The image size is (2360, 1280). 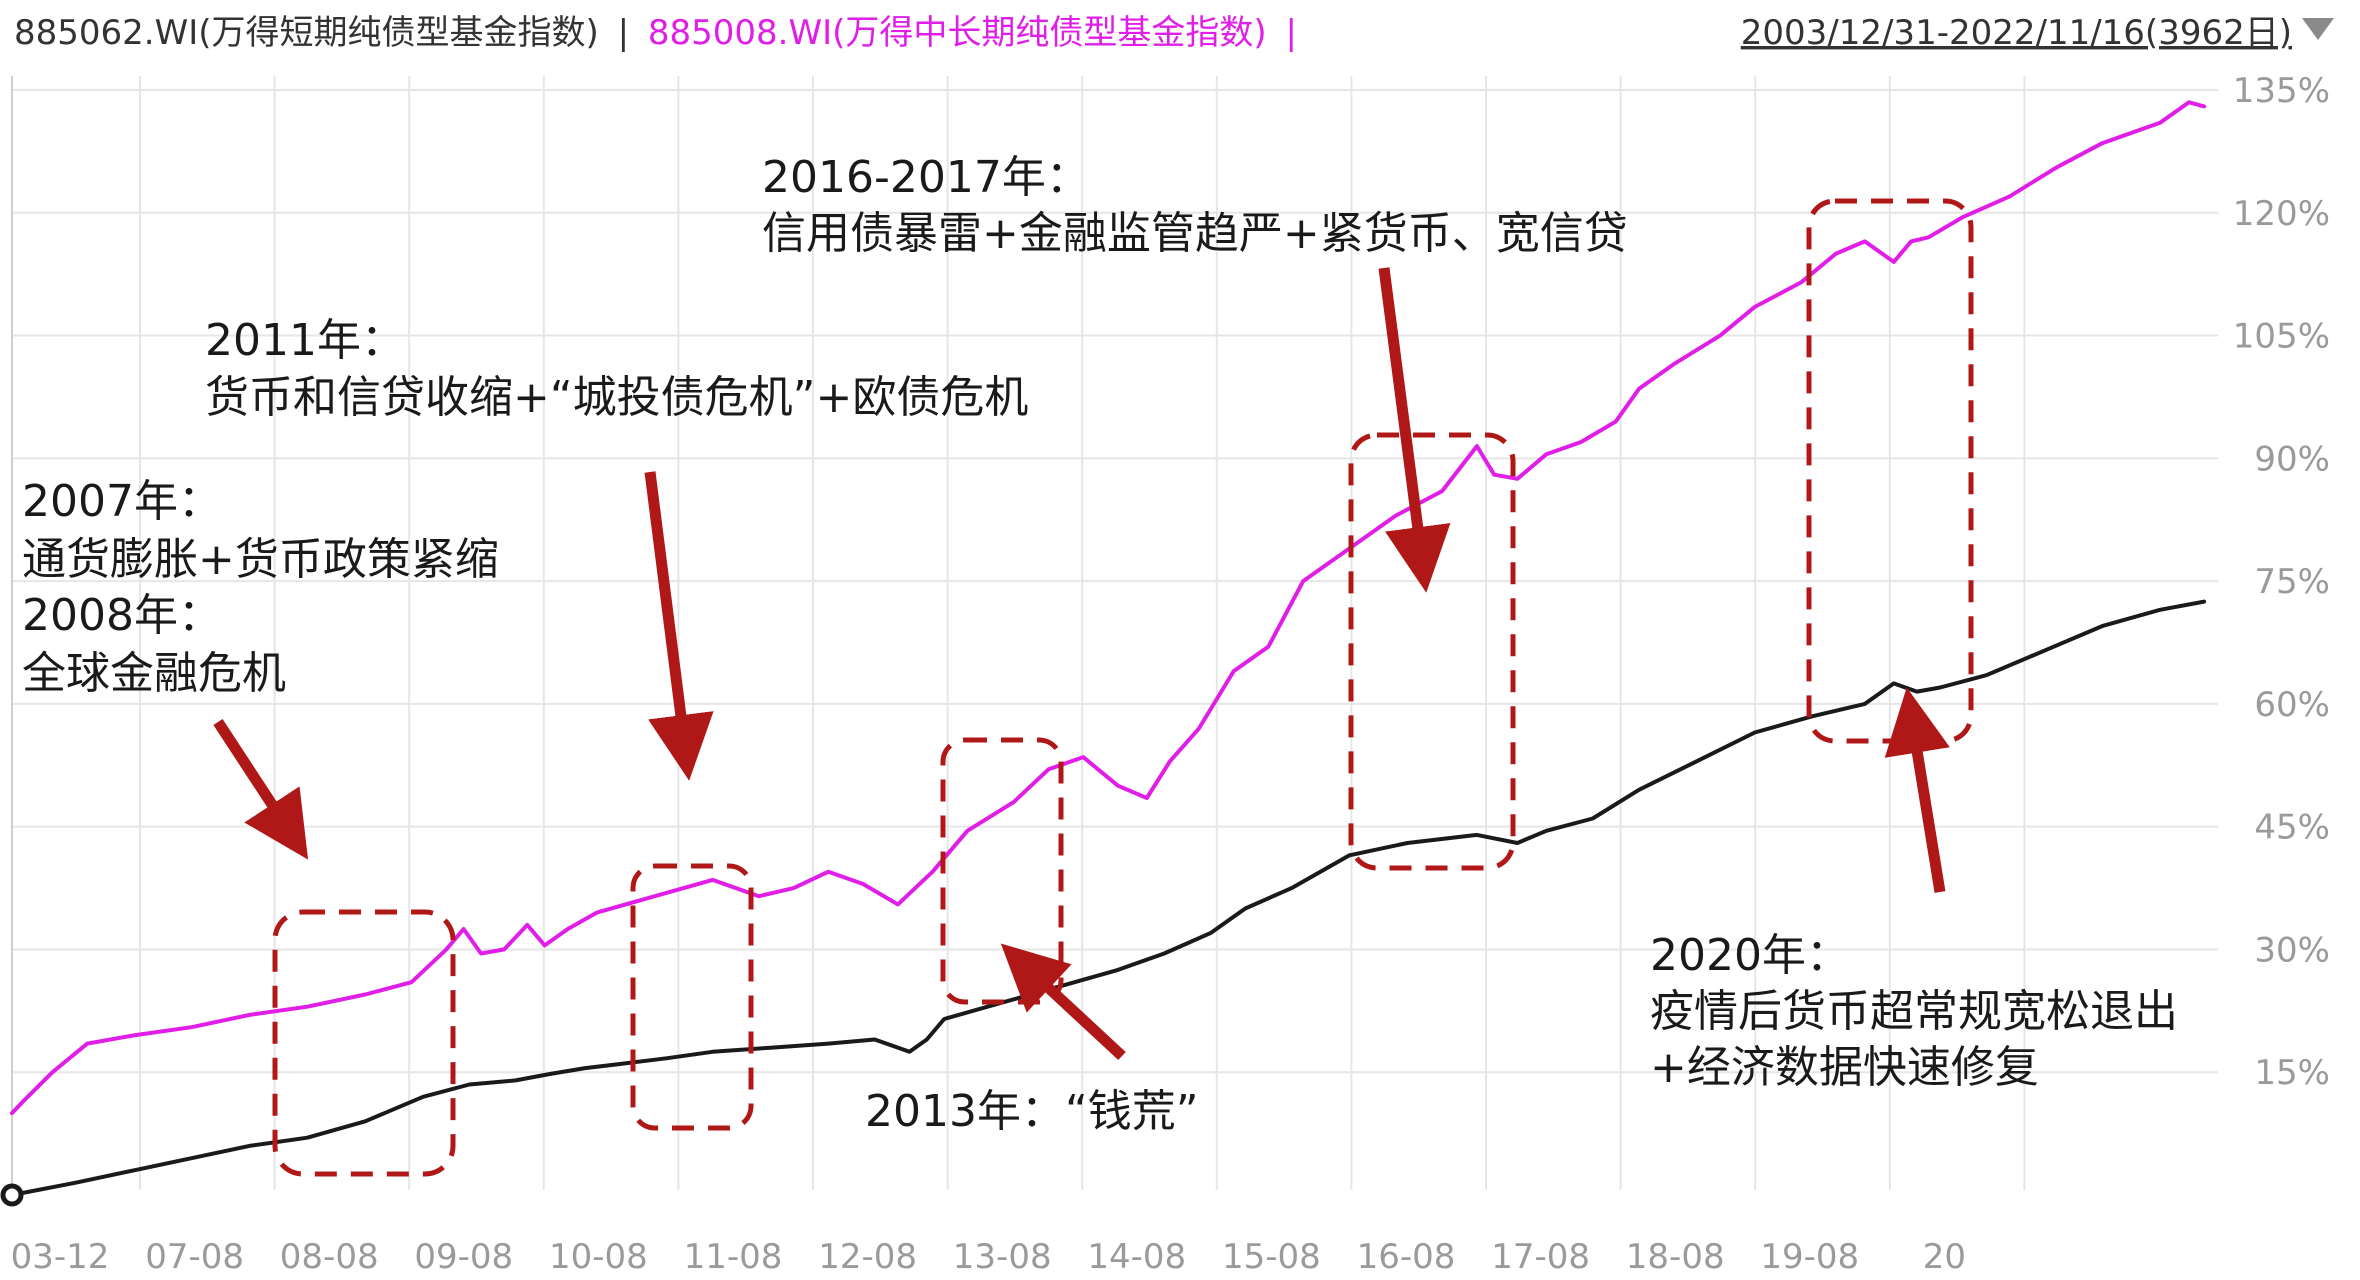 I want to click on y-tick-label: 90%, so click(x=2292, y=459).